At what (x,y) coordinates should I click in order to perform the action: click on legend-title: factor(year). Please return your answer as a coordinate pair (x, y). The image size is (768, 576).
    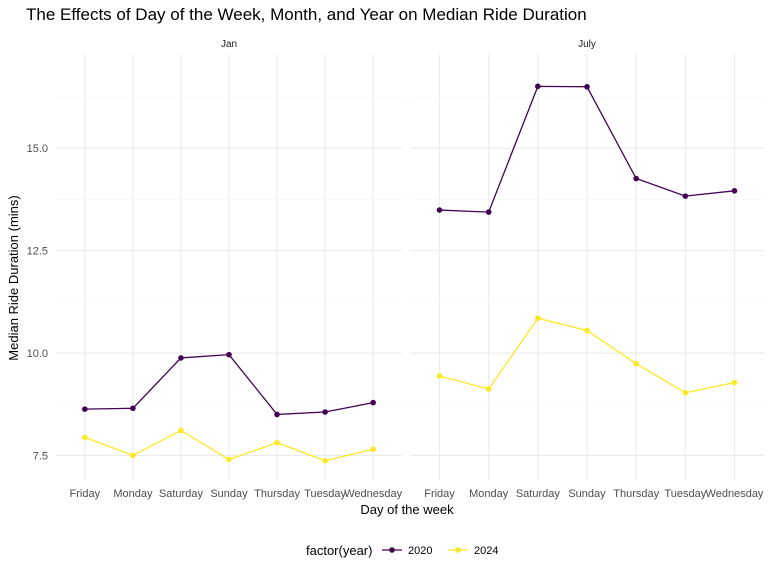
    Looking at the image, I should click on (339, 550).